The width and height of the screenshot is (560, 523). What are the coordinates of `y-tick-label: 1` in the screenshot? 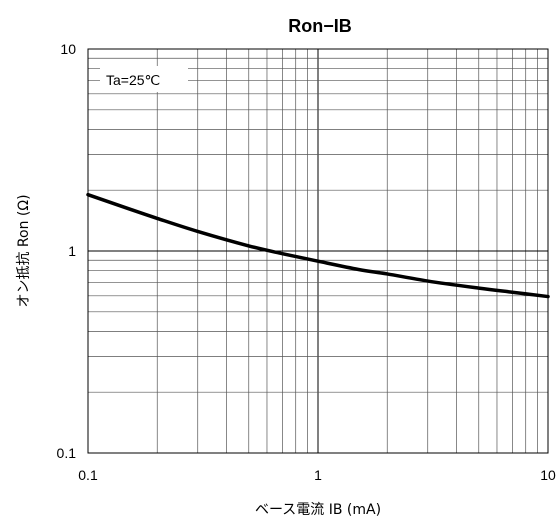 It's located at (72, 251).